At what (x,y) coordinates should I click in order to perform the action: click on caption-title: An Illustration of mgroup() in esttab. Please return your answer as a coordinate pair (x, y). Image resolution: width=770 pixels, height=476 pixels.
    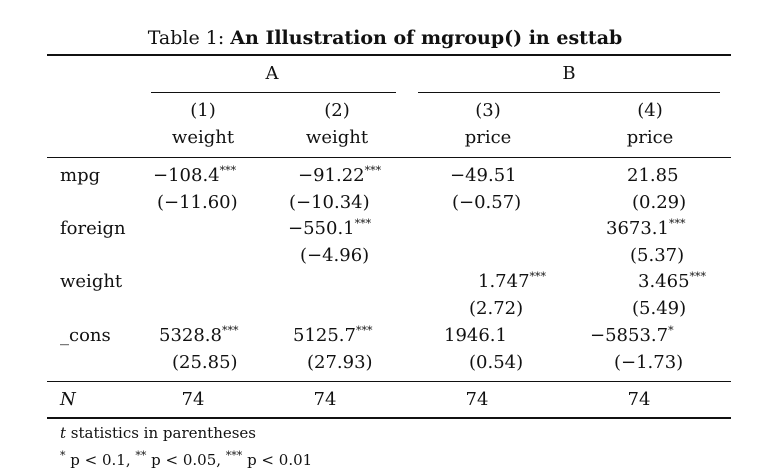
    Looking at the image, I should click on (426, 38).